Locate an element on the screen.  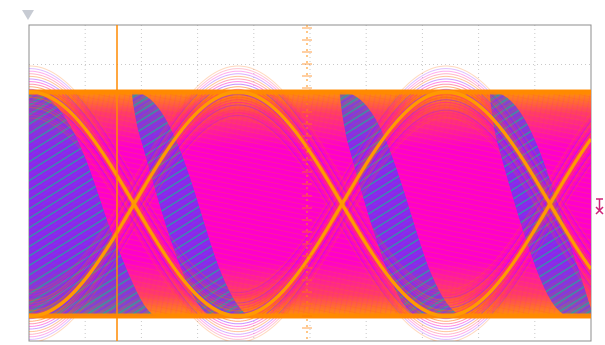
trigger-arrow-icon is located at coordinates (599, 206).